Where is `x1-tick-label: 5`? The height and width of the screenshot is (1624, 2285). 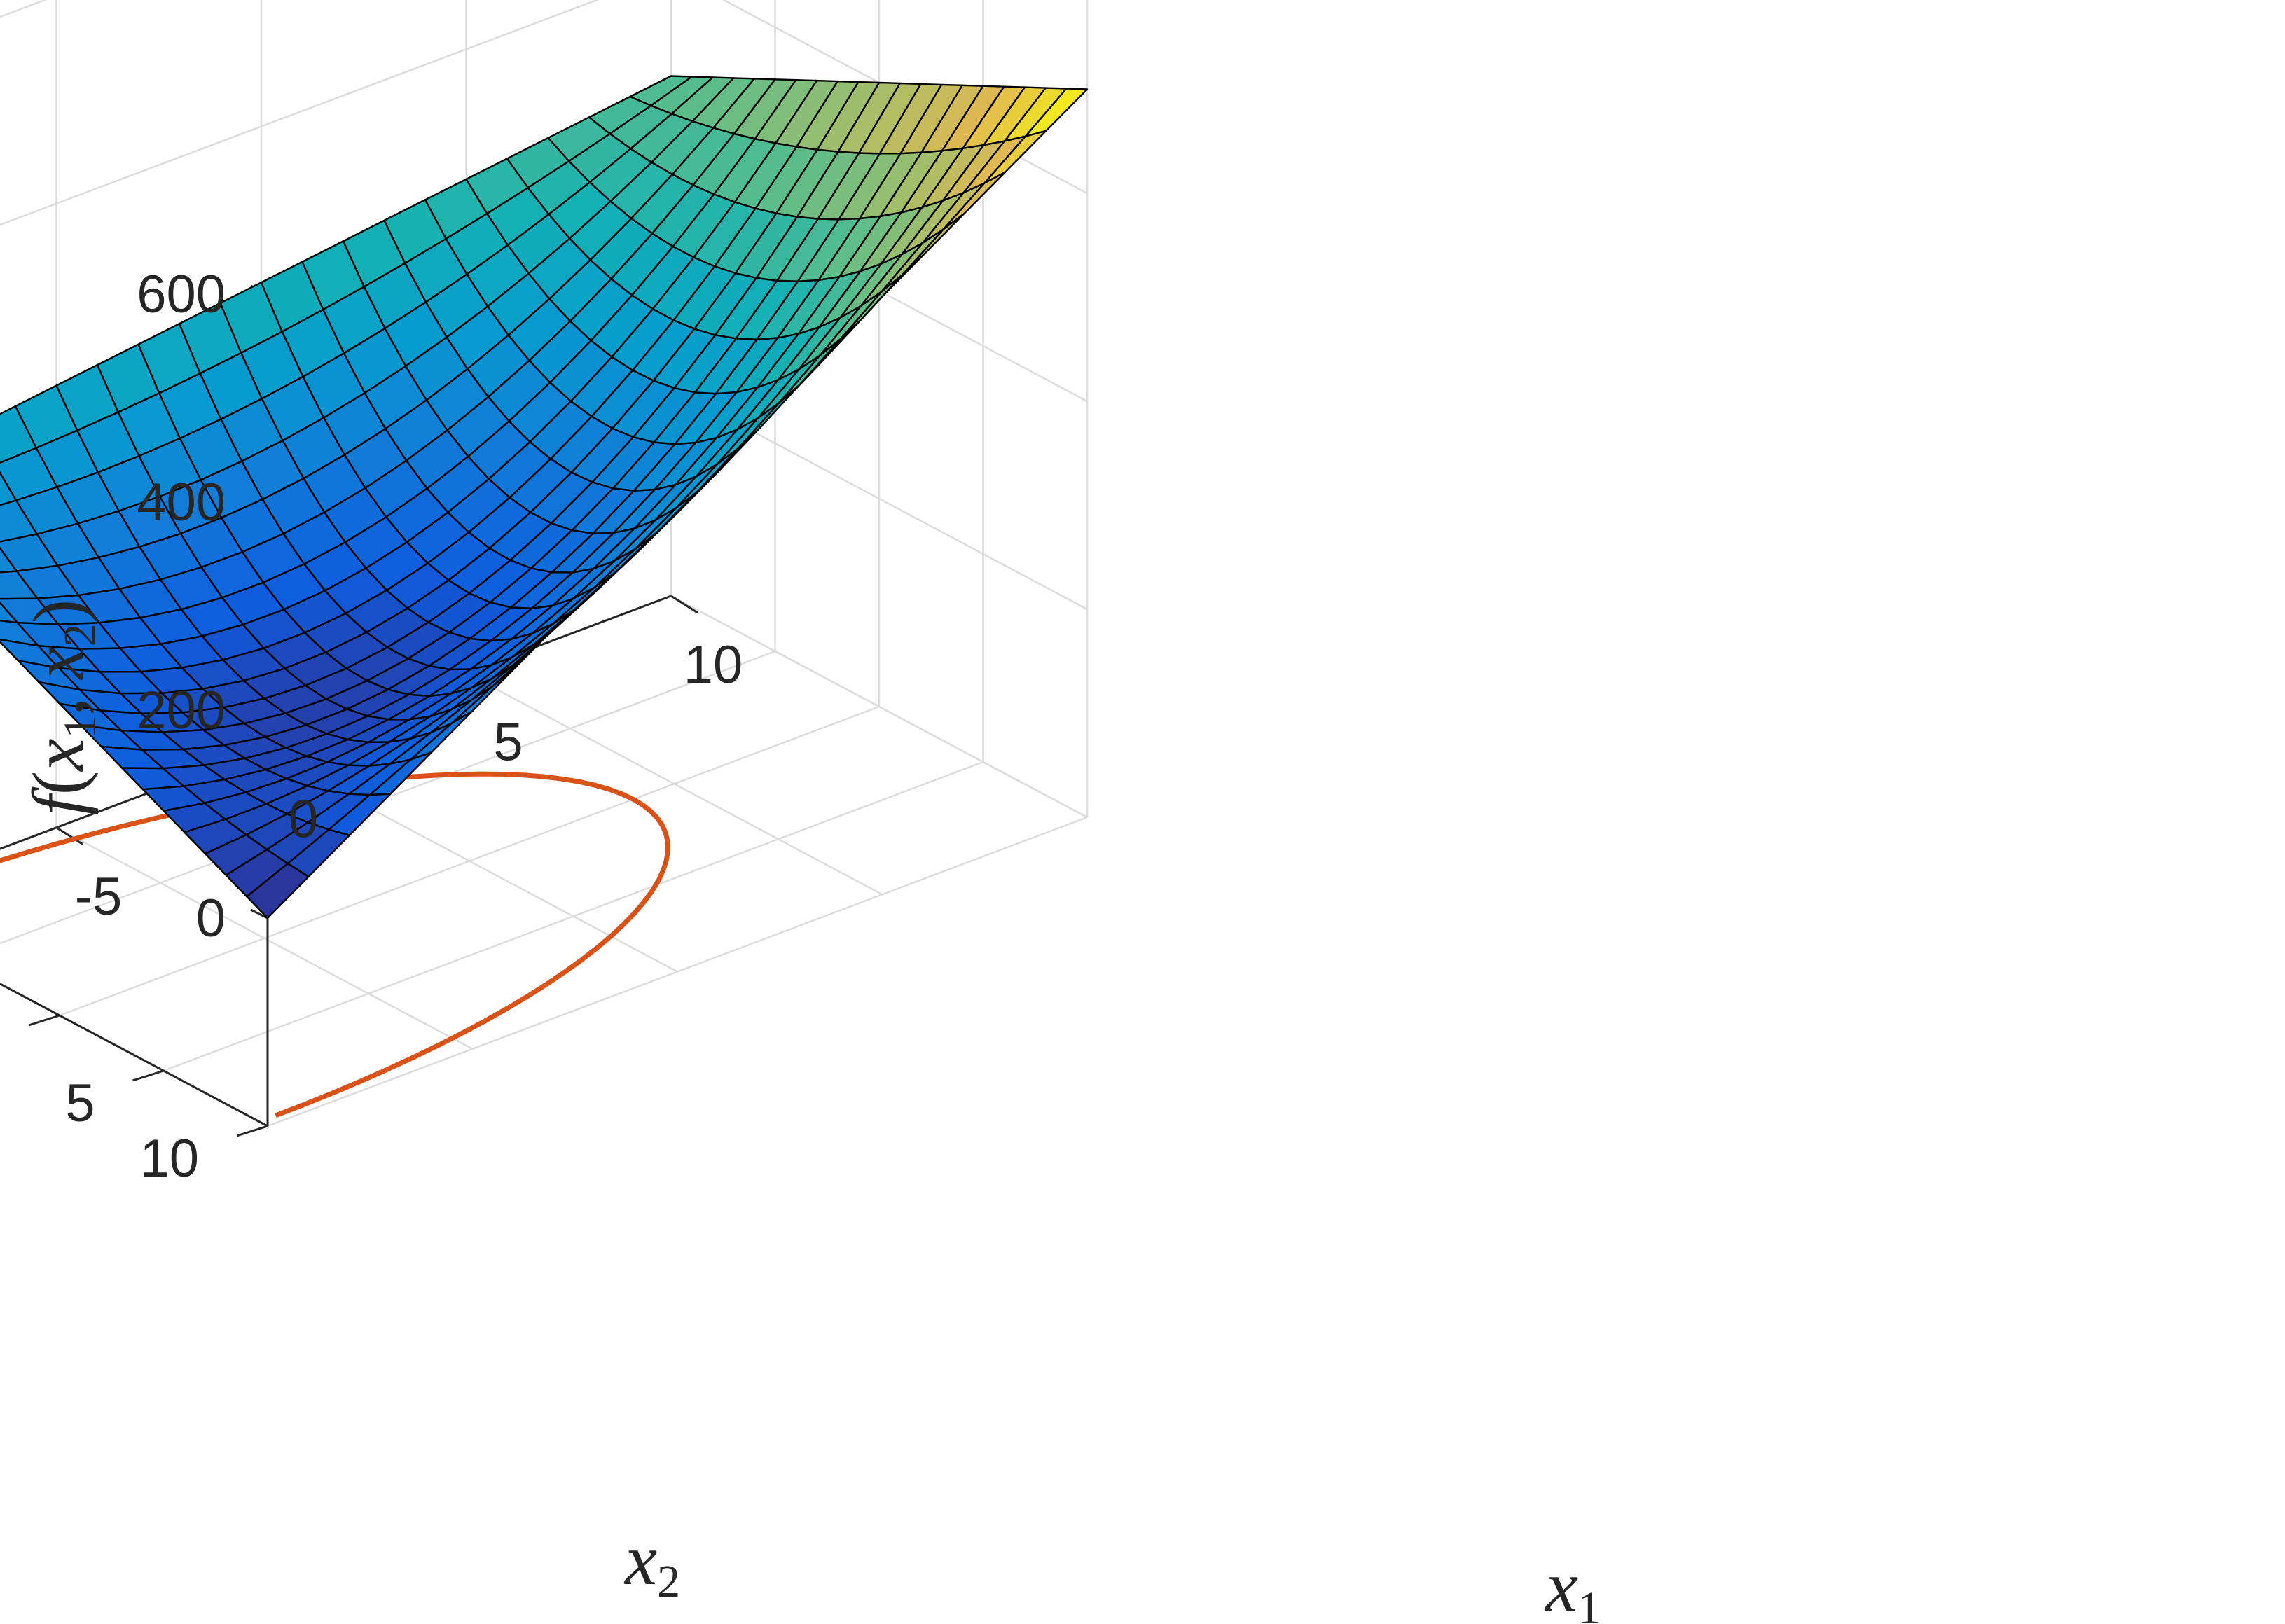
x1-tick-label: 5 is located at coordinates (508, 742).